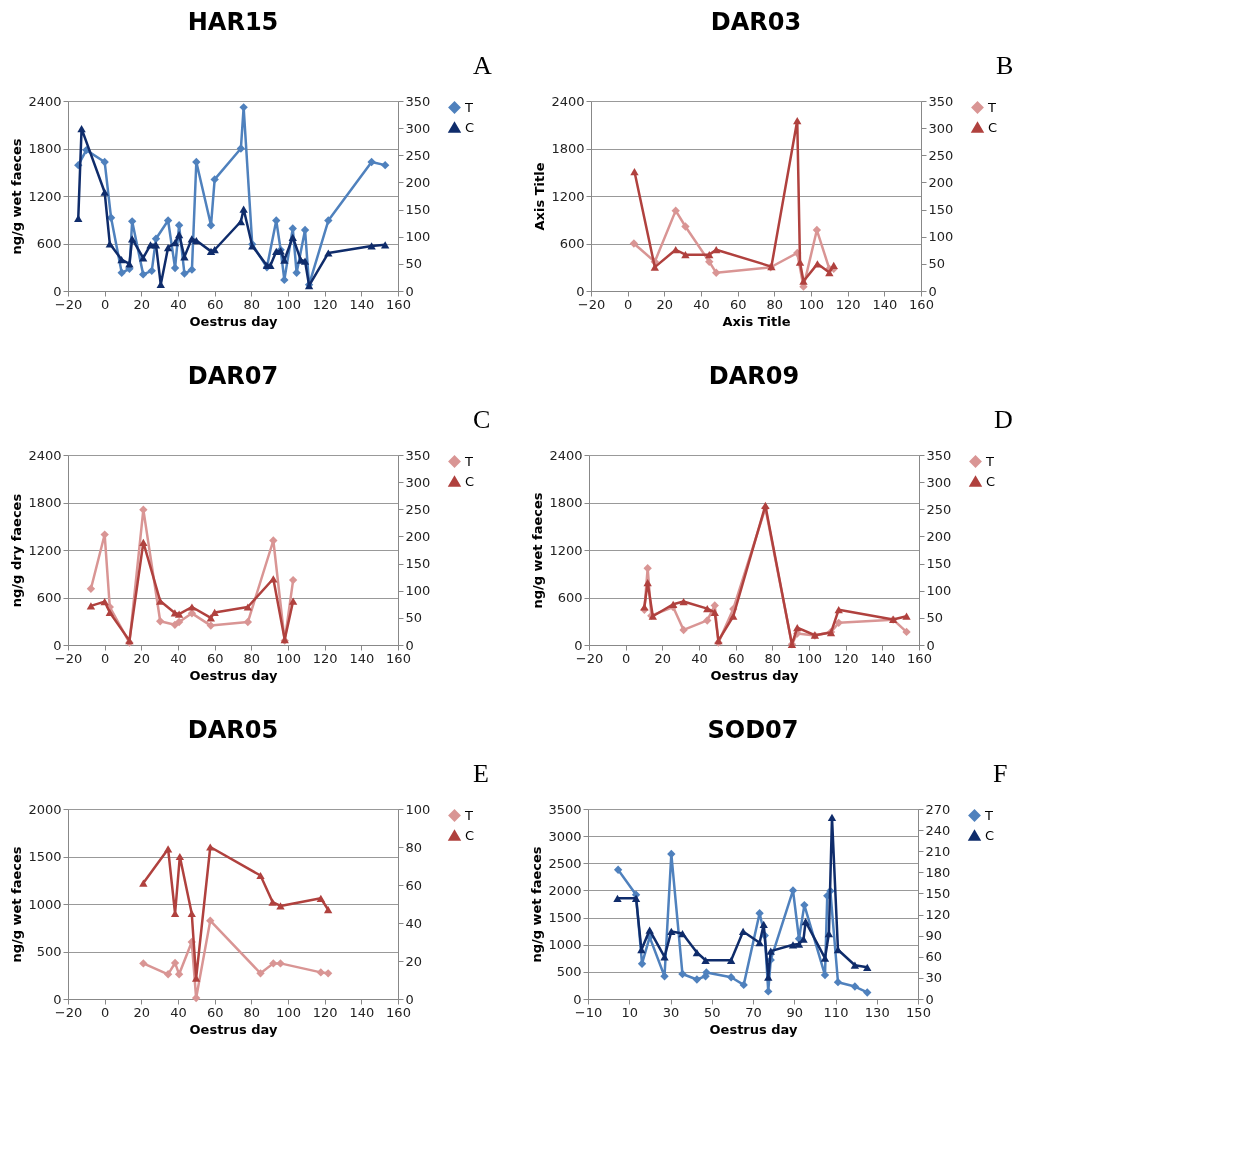 This screenshot has height=1158, width=1238. What do you see at coordinates (233, 730) in the screenshot?
I see `chart-title: DAR05` at bounding box center [233, 730].